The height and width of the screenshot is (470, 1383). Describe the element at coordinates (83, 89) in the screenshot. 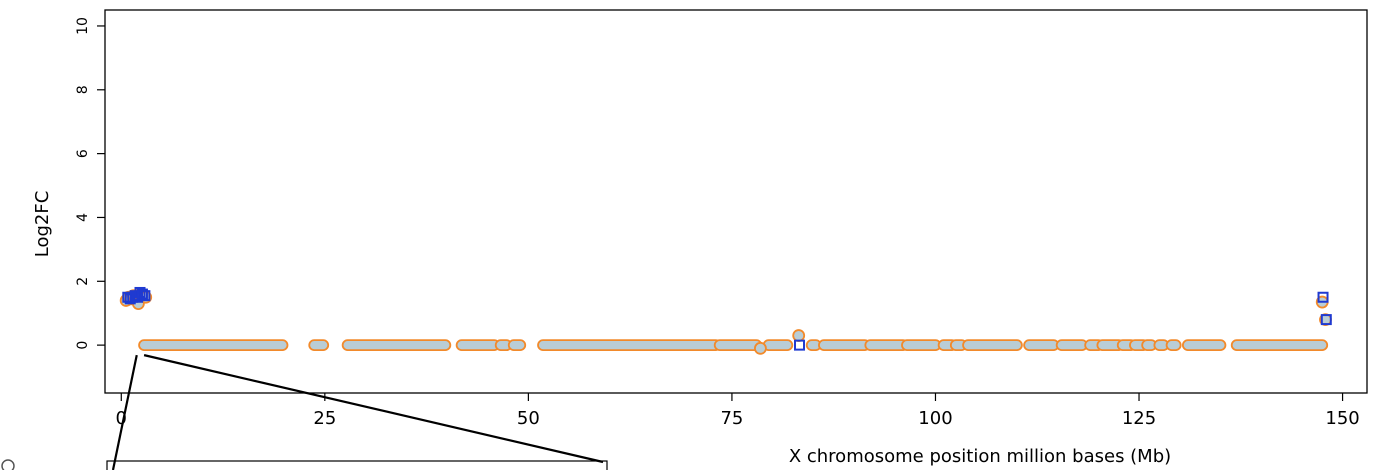

I see `y-tick-label: 8` at that location.